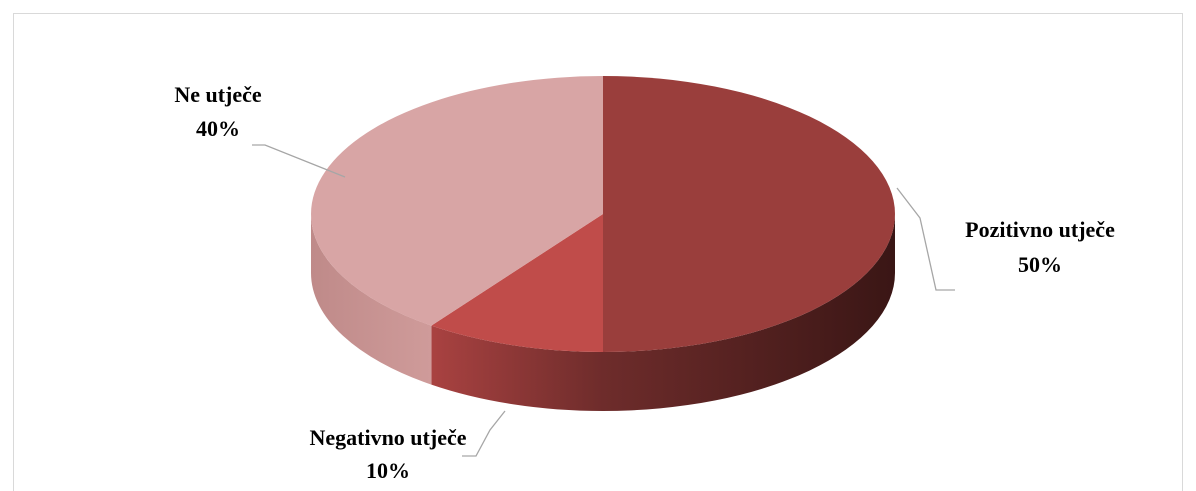 This screenshot has height=491, width=1196. What do you see at coordinates (218, 94) in the screenshot?
I see `slice-label-ne-utjece: Ne utječe` at bounding box center [218, 94].